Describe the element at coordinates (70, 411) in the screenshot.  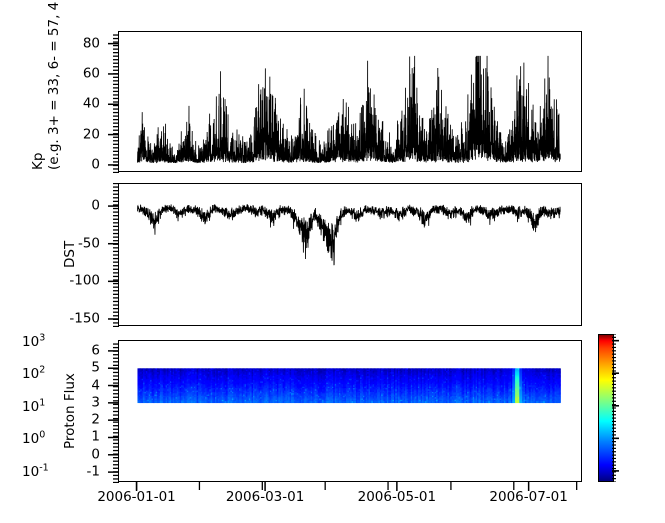
I see `flux-axis-title: Proton Flux` at that location.